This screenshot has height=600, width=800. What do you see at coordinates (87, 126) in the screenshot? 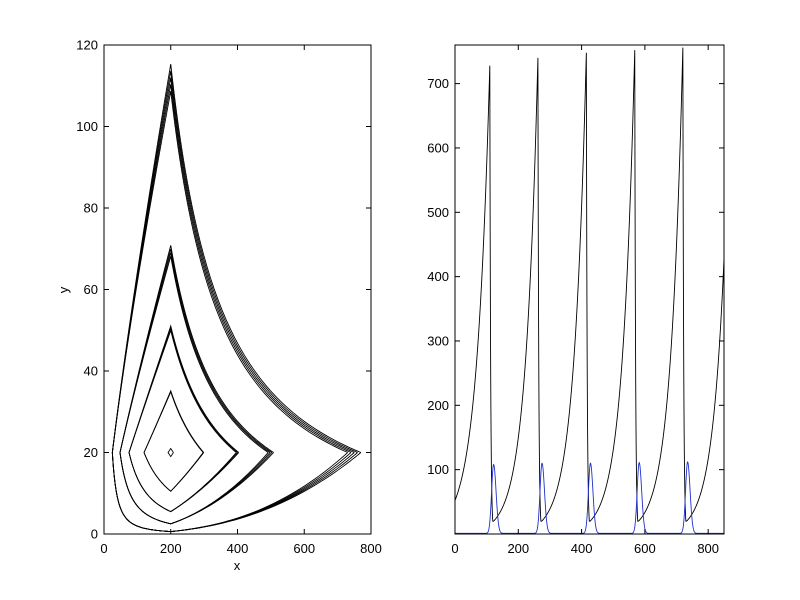
I see `phase-plot-ytick-label: 100` at bounding box center [87, 126].